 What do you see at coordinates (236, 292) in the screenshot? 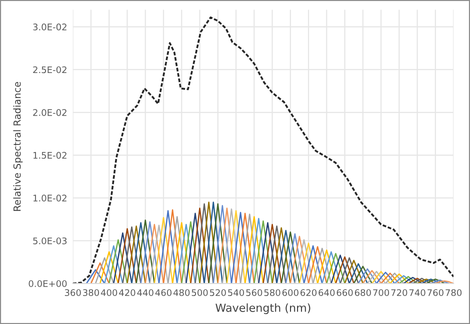
I see `x-tick-label: 540` at bounding box center [236, 292].